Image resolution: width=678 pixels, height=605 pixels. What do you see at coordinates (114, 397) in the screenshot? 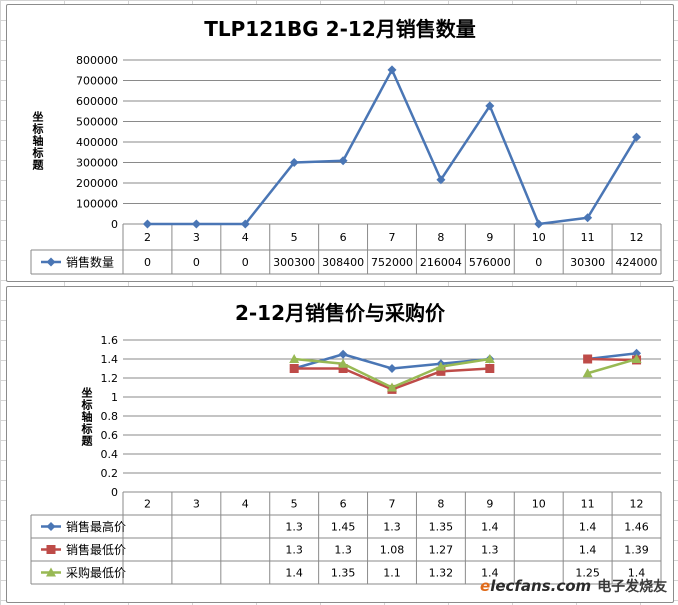
I see `y-tick-label: 1` at bounding box center [114, 397].